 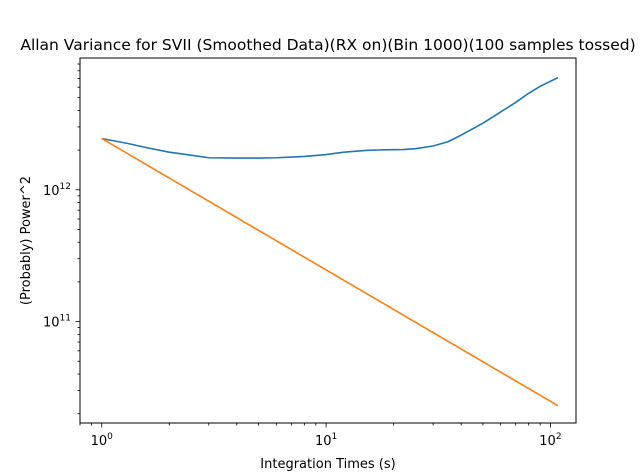 I want to click on x-tick-label: 10², so click(x=550, y=440).